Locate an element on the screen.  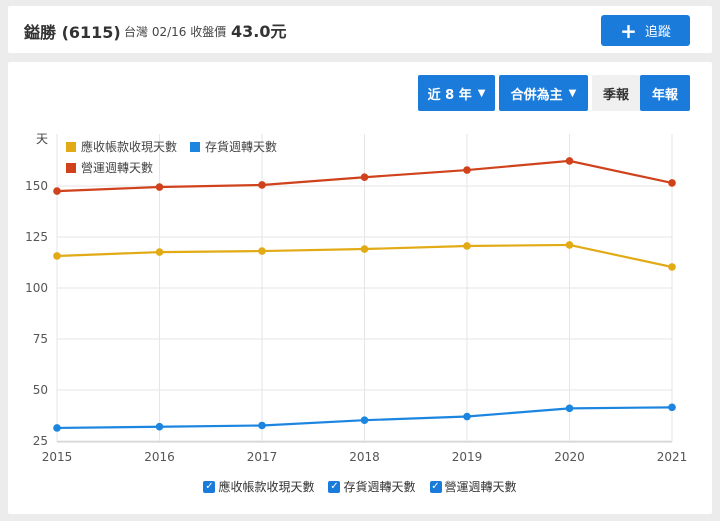
stock-name: 鎰勝 (6115) is located at coordinates (72, 32).